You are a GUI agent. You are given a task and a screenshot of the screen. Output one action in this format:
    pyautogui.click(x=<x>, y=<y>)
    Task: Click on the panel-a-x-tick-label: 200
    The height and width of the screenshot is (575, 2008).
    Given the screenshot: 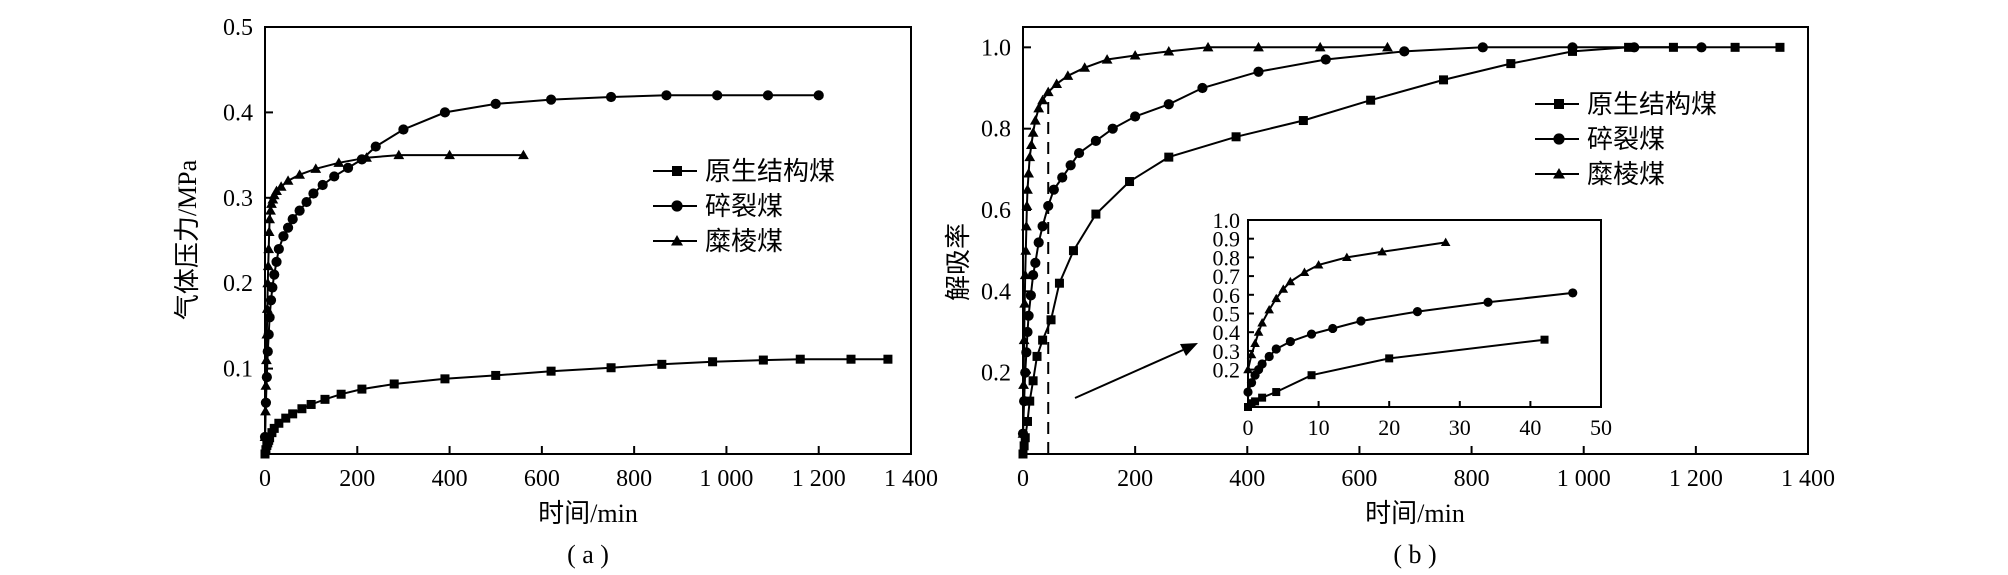 What is the action you would take?
    pyautogui.click(x=357, y=479)
    